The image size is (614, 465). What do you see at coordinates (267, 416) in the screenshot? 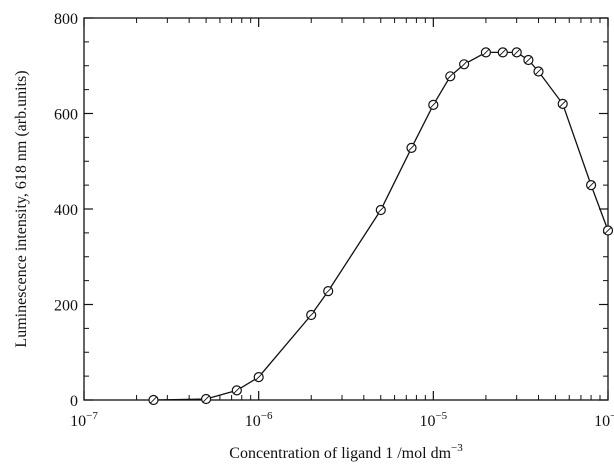
I see `x-tick-label-exponent: −6` at bounding box center [267, 416].